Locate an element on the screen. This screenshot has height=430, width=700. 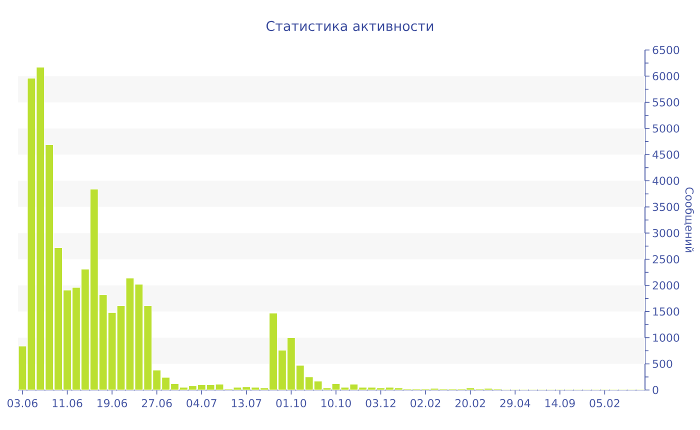
y-tick-label: 2000 is located at coordinates (666, 285).